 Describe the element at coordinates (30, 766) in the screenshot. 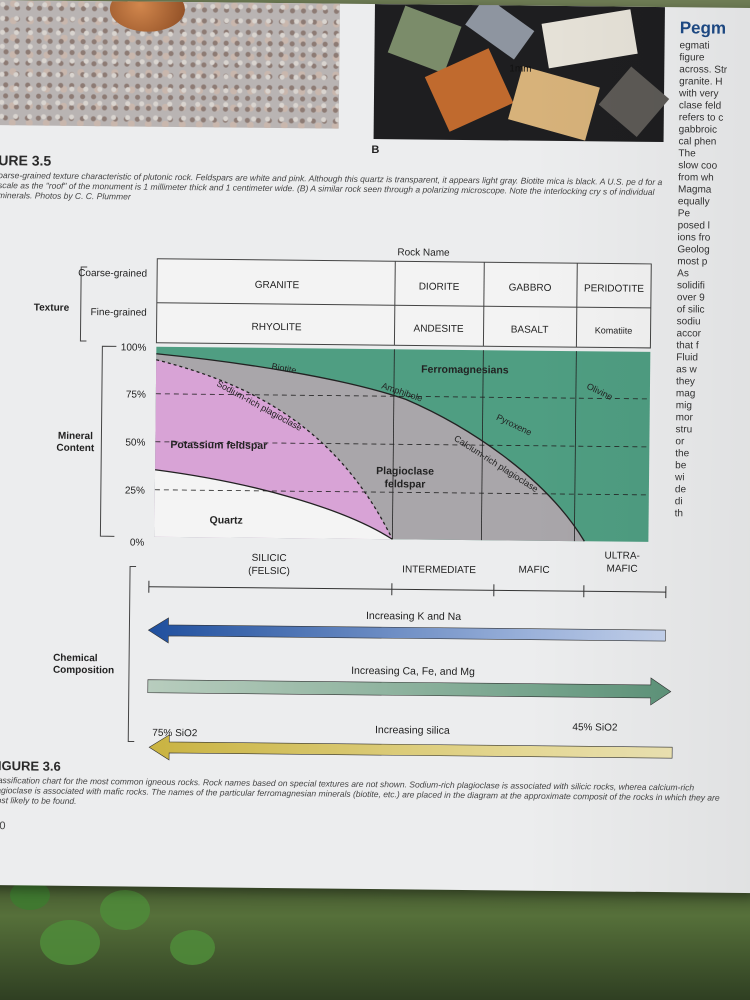

I see `figure-3-6-label: FIGURE 3.6` at that location.